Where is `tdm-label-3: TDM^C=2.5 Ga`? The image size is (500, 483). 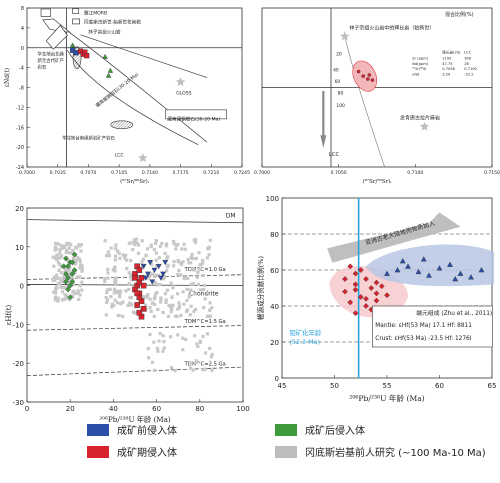 tdm-label-3: TDM^C=2.5 Ga is located at coordinates (205, 365).